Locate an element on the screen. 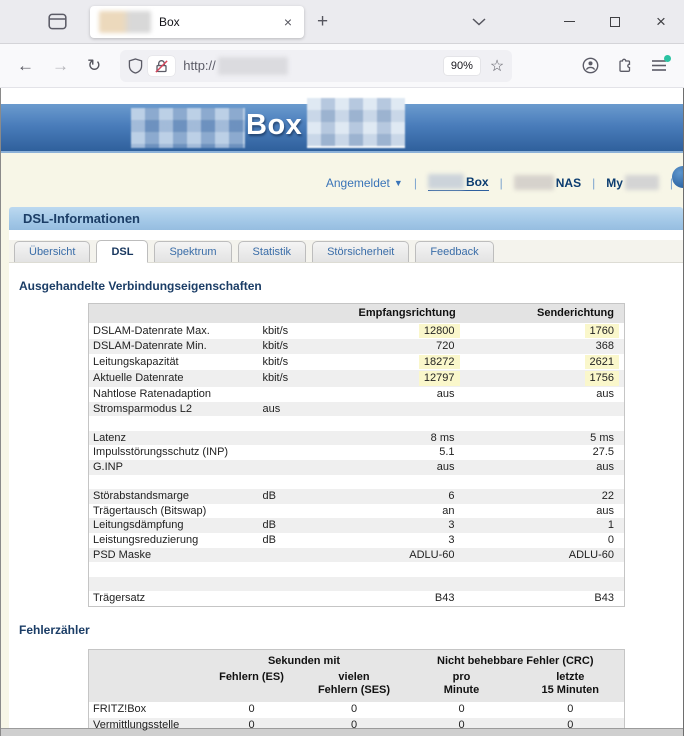 This screenshot has height=736, width=684. table-row: Stromsparmodus L2 aus is located at coordinates (356, 409).